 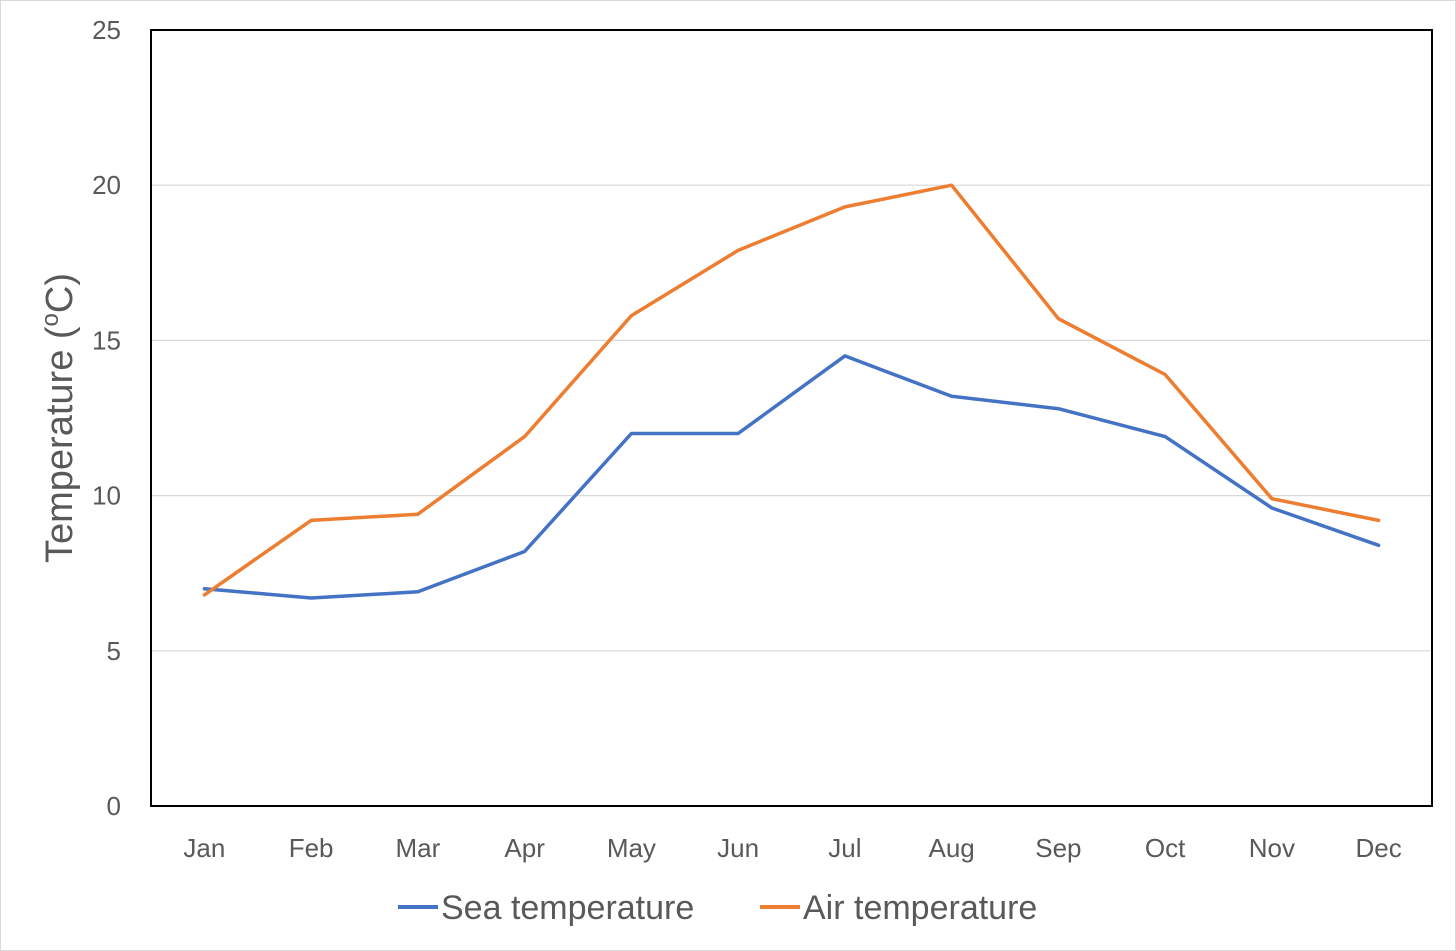 What do you see at coordinates (631, 848) in the screenshot?
I see `x-tick-label: May` at bounding box center [631, 848].